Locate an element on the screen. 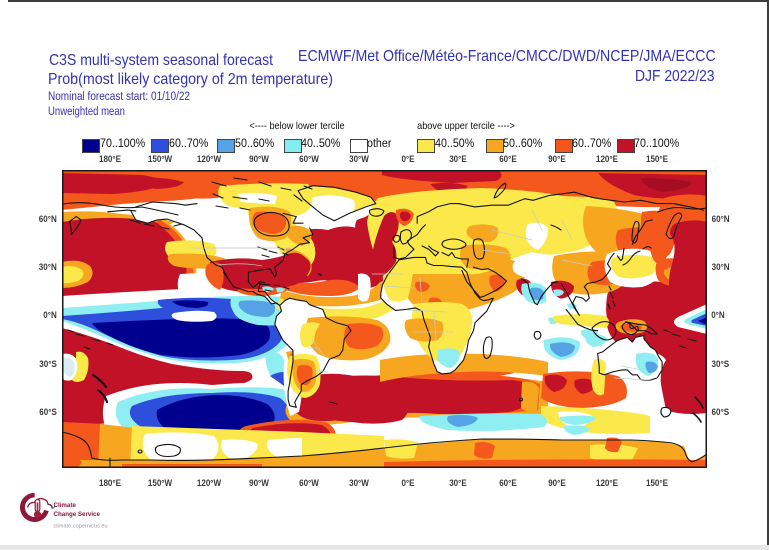  svg-text: Change Service is located at coordinates (77, 514).